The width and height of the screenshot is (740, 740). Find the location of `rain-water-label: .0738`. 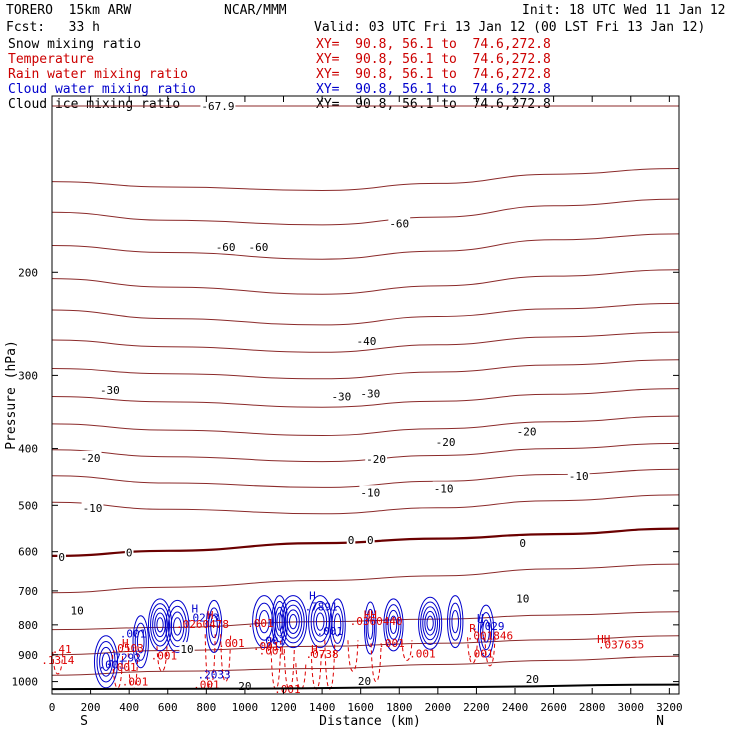

rain-water-label: .0738 is located at coordinates (322, 654).